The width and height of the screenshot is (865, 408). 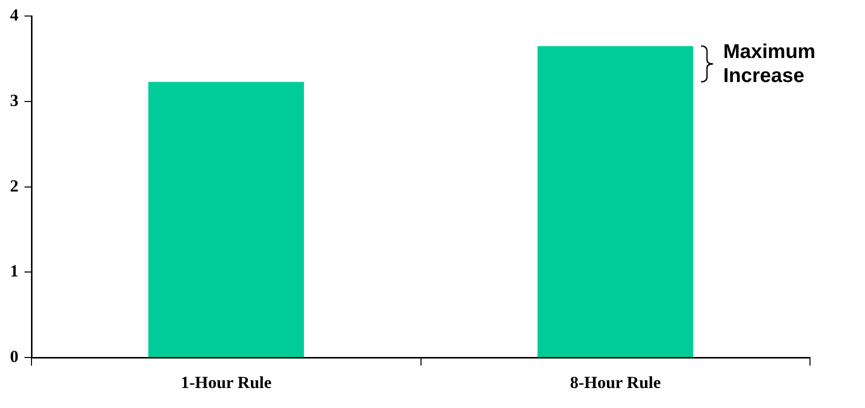 What do you see at coordinates (14, 15) in the screenshot?
I see `y-tick-label: 4` at bounding box center [14, 15].